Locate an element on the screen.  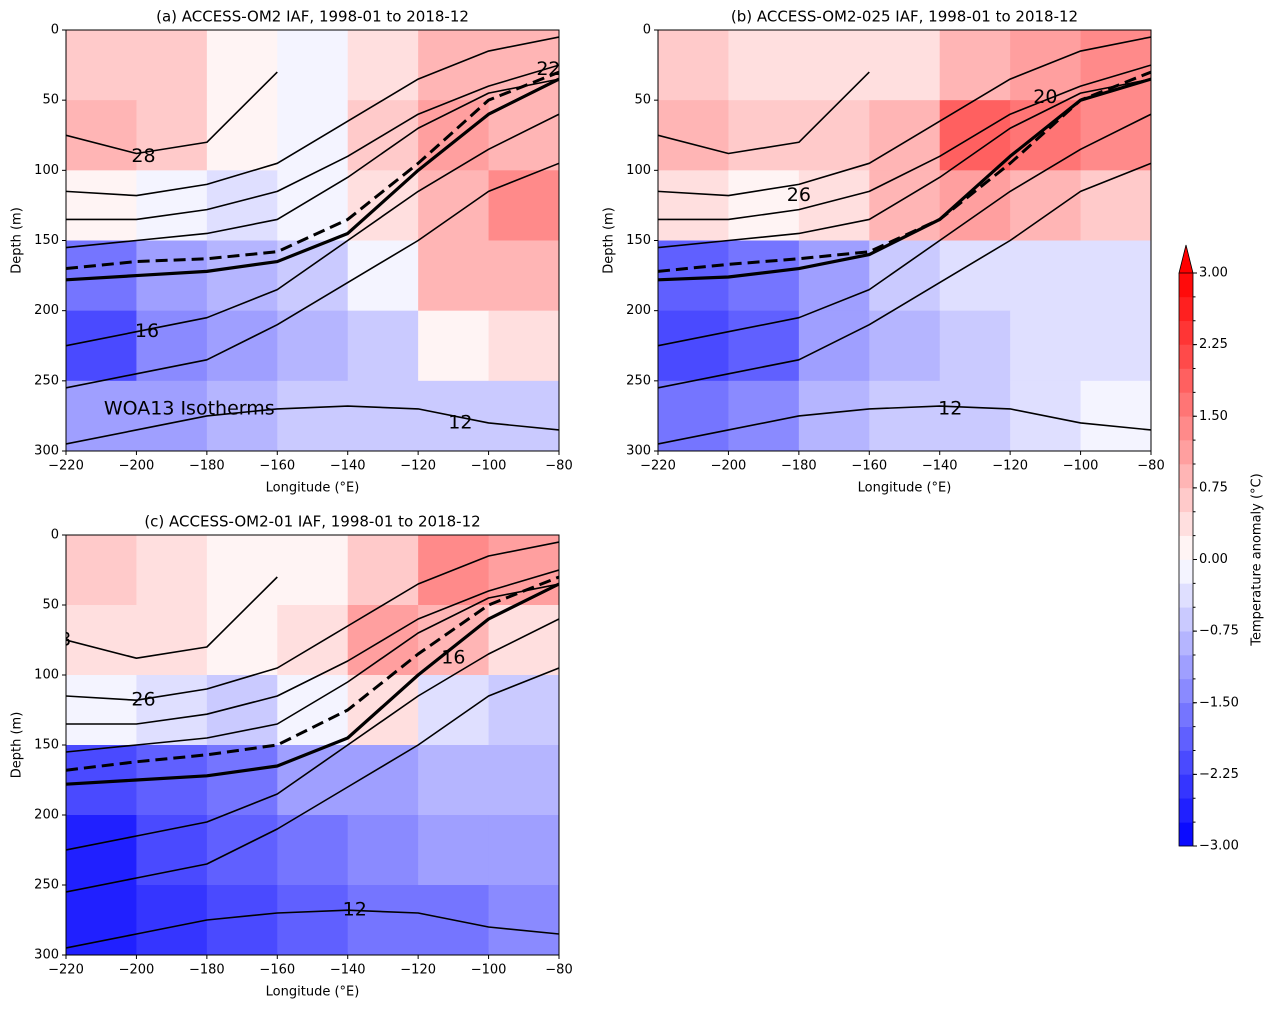
y-tick-label: 50 is located at coordinates (50, 605).